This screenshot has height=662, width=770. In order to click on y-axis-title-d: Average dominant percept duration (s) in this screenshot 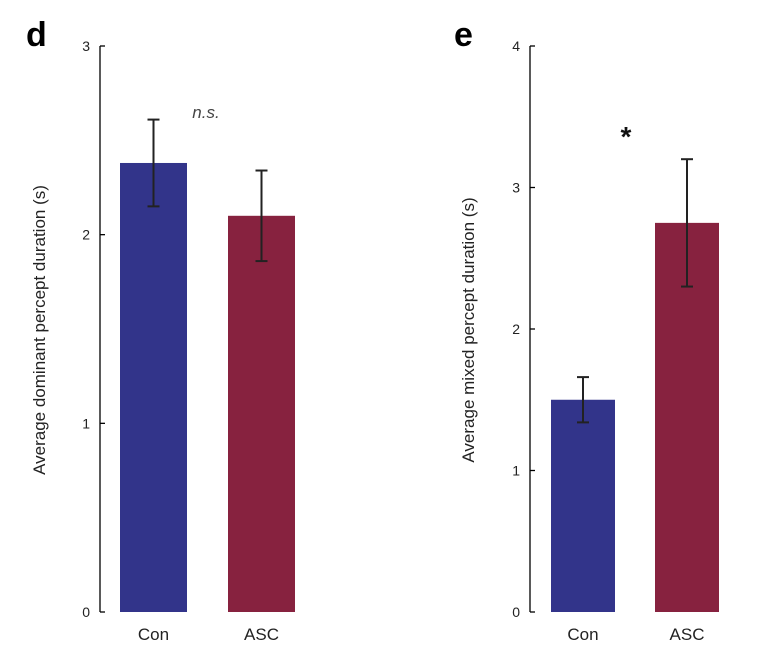, I will do `click(39, 330)`.